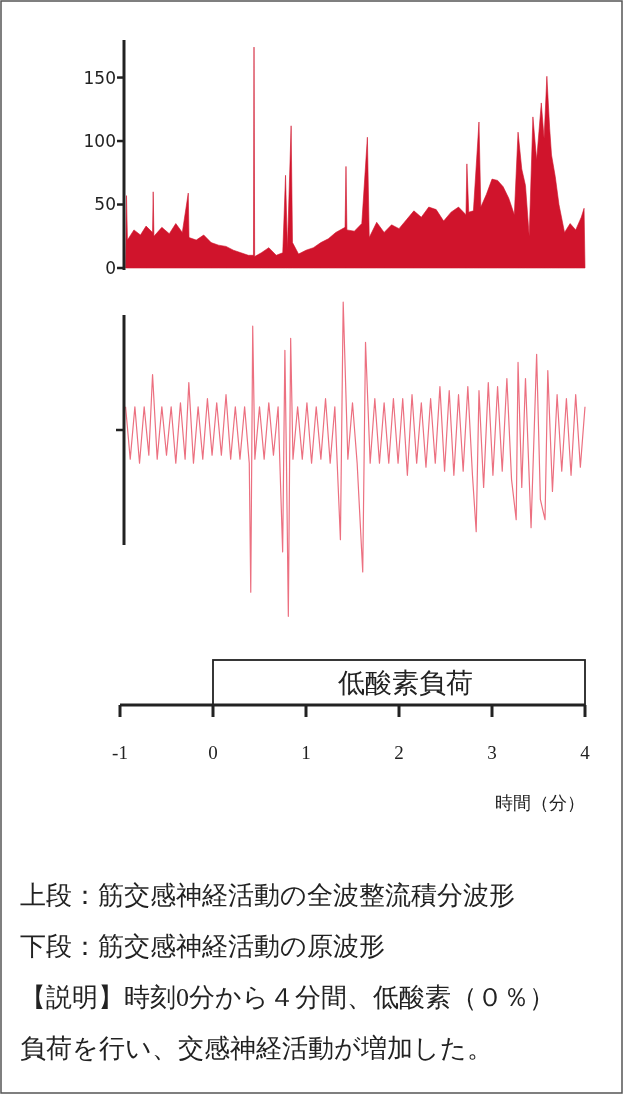  Describe the element at coordinates (306, 752) in the screenshot. I see `x-tick-label: 1` at that location.